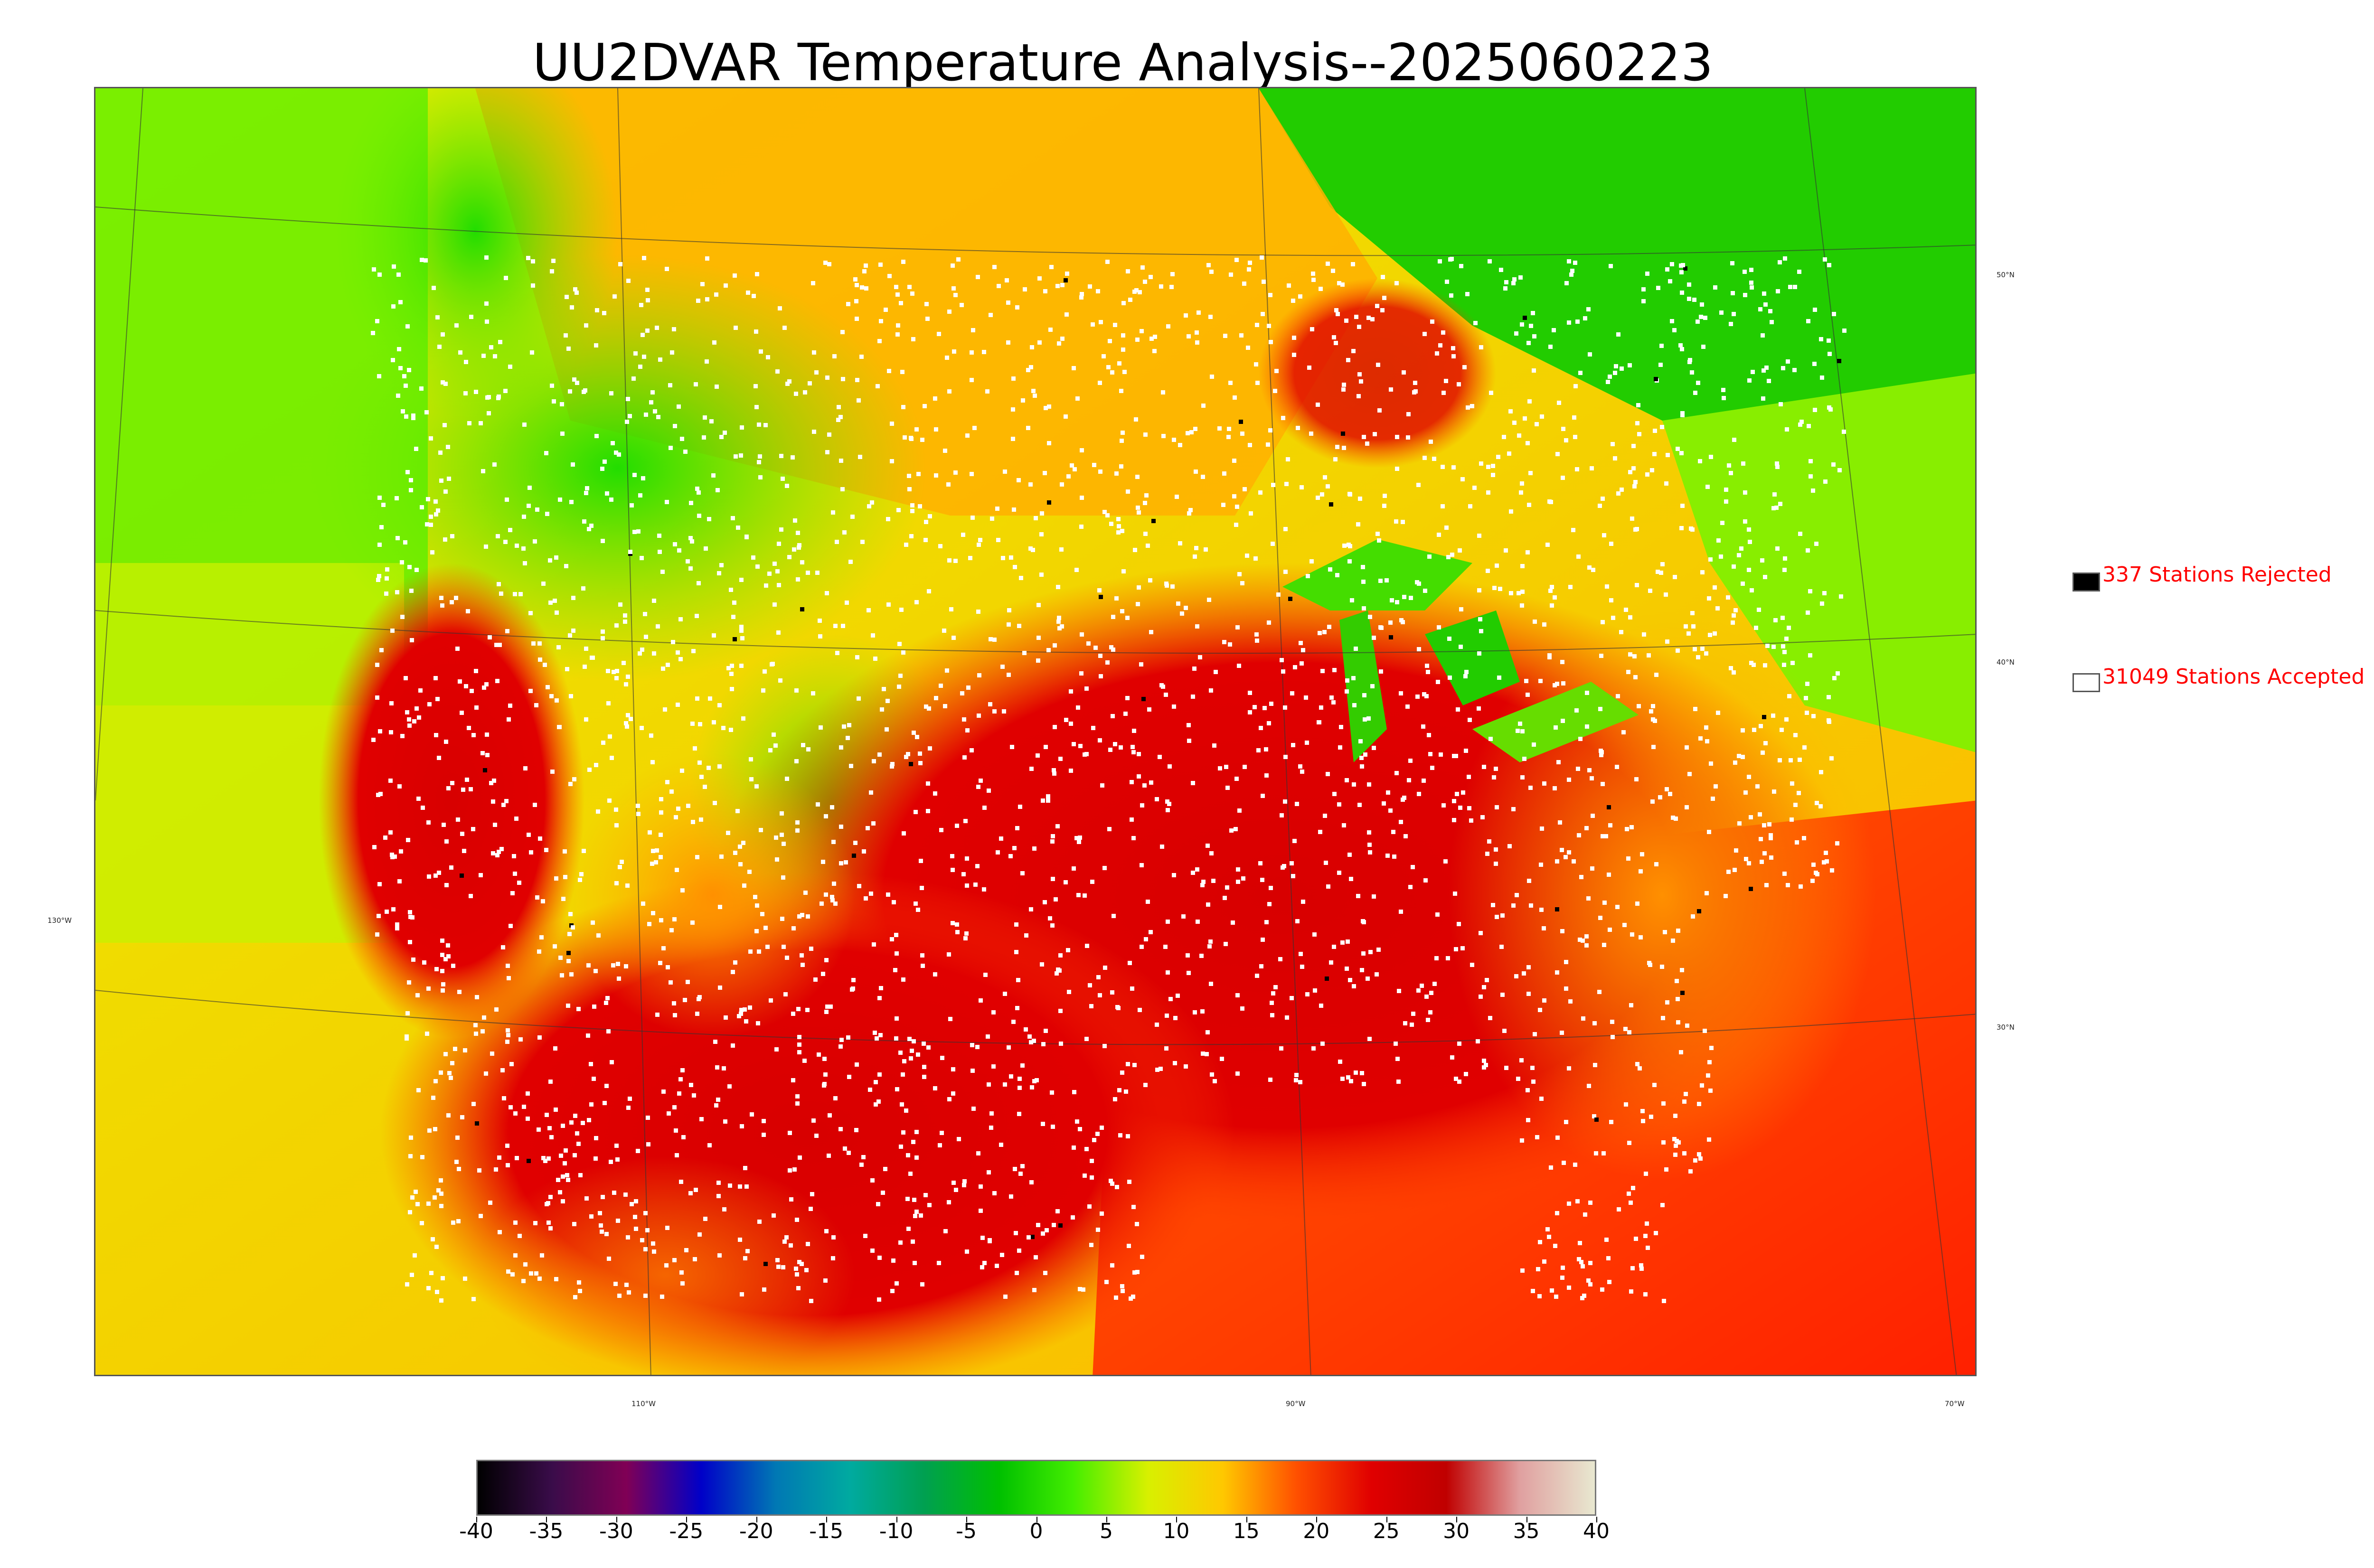  I want to click on lon-label-90: 90°W, so click(1296, 1404).